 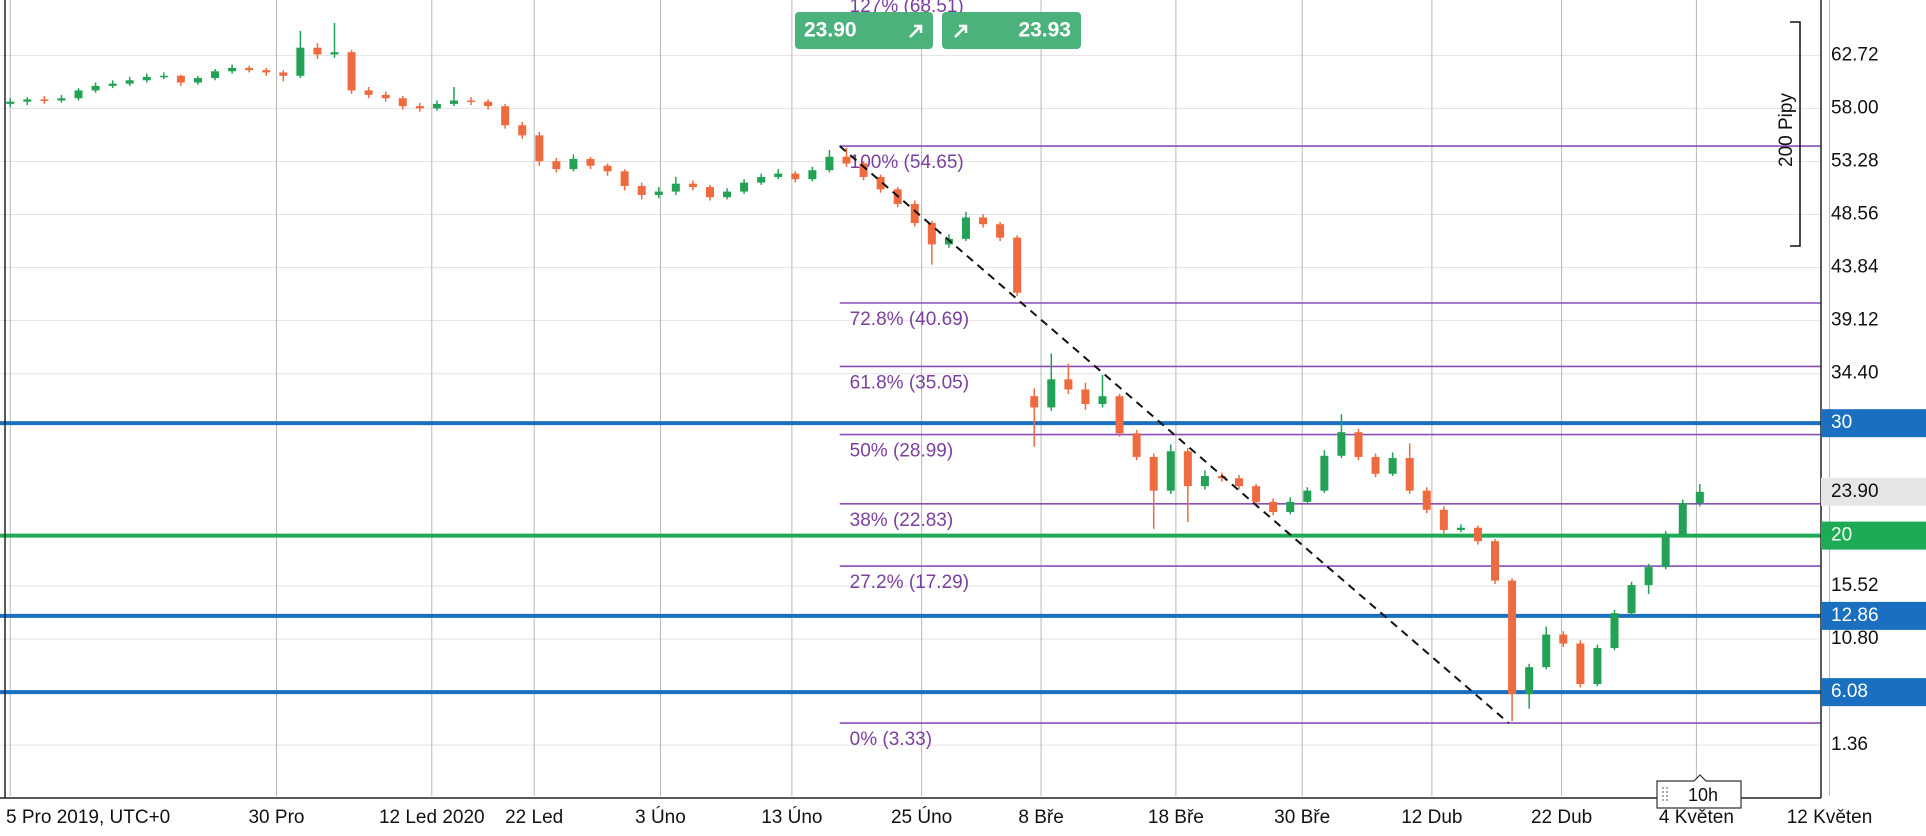 I want to click on y-tick-label: 15.52, so click(x=1855, y=585).